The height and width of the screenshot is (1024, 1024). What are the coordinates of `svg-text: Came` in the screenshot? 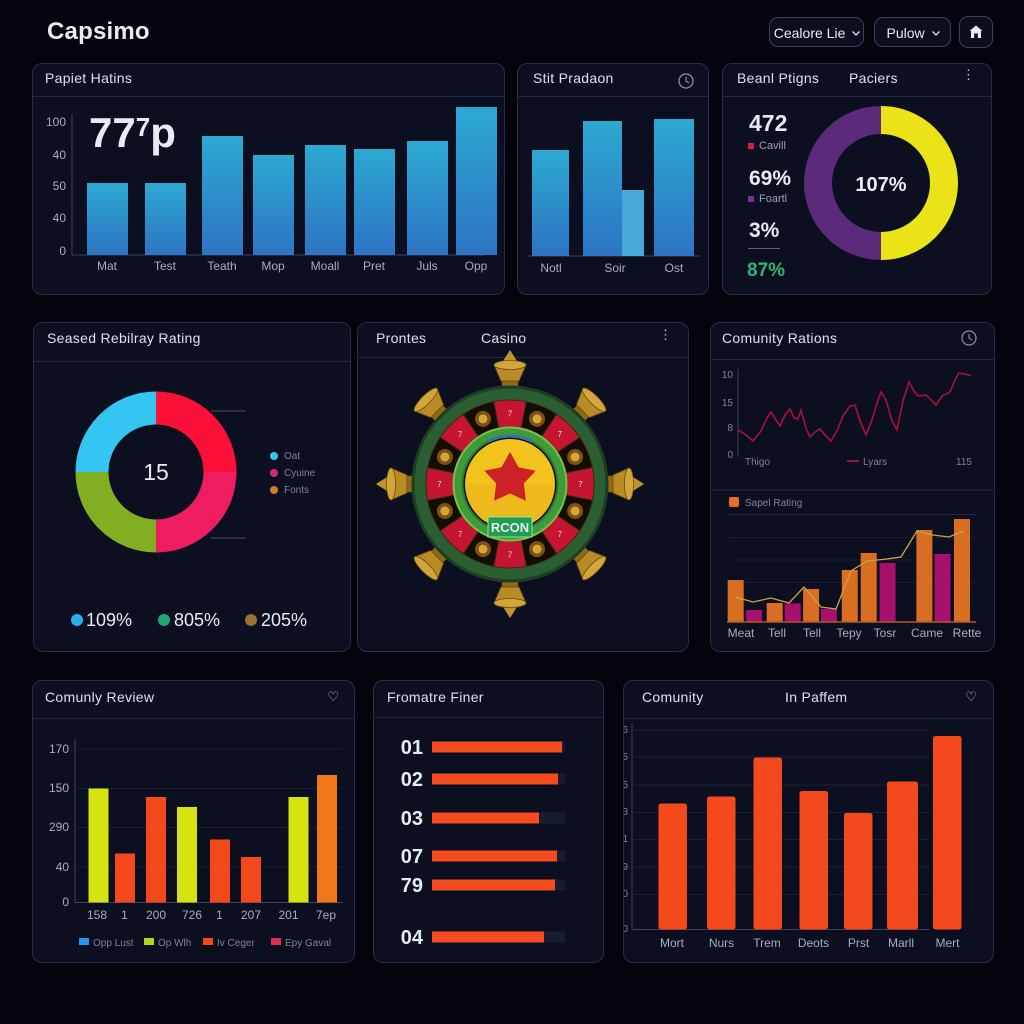 It's located at (927, 633).